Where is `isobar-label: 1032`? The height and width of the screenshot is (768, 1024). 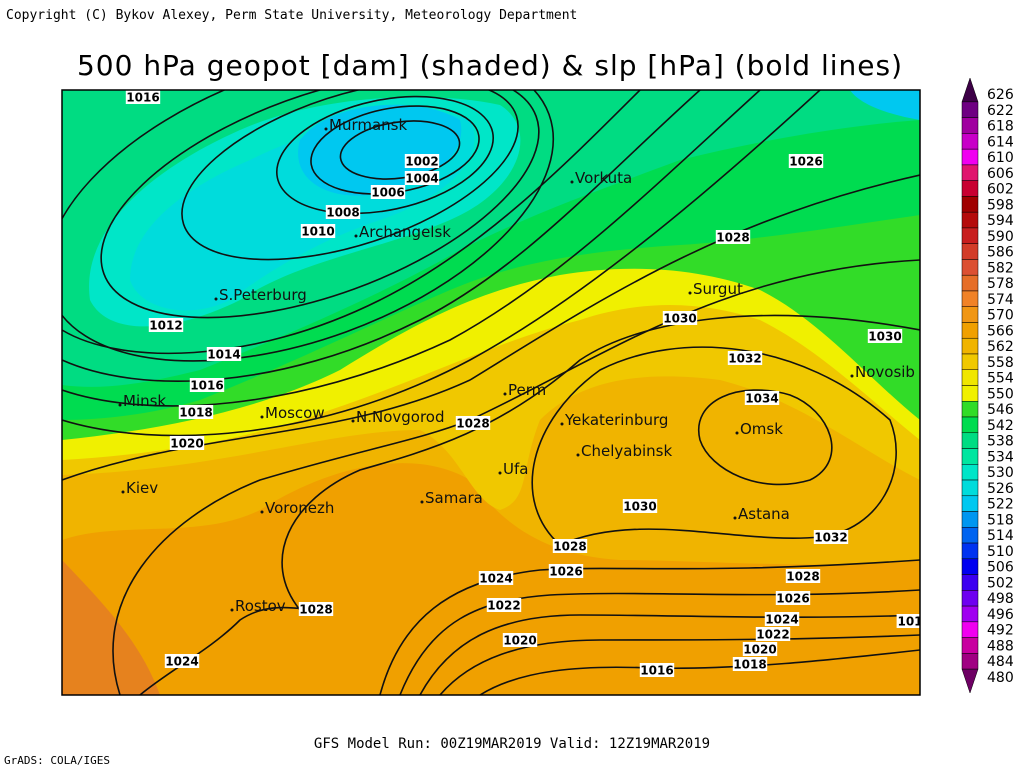 isobar-label: 1032 is located at coordinates (744, 359).